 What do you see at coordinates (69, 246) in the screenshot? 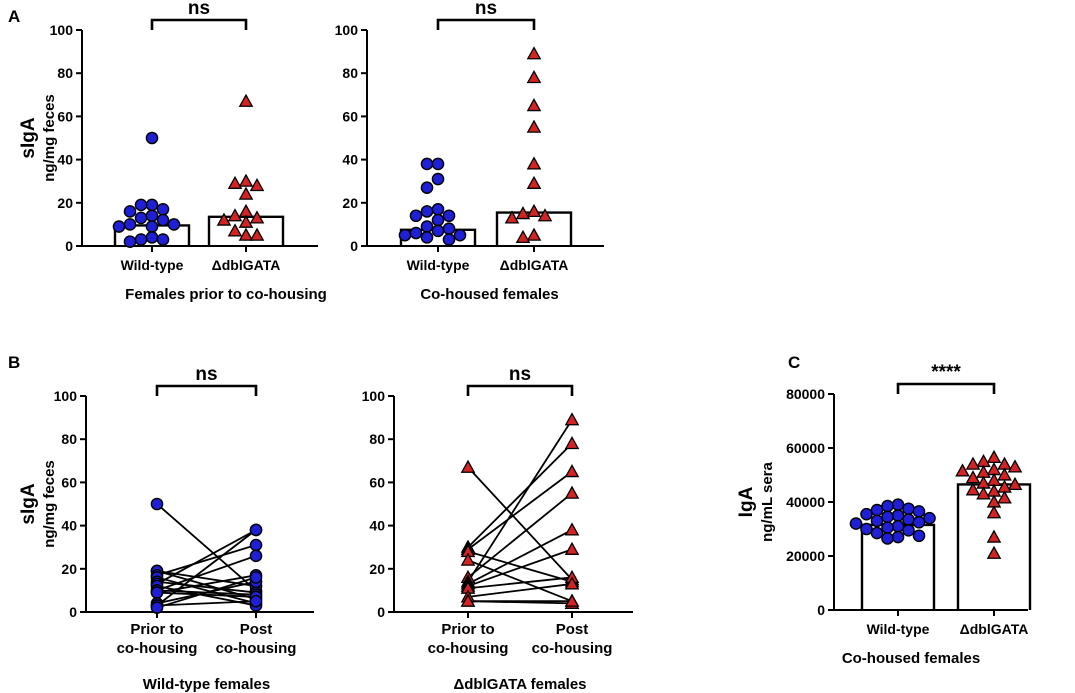
I see `panel-a-y-tick-label: 0` at bounding box center [69, 246].